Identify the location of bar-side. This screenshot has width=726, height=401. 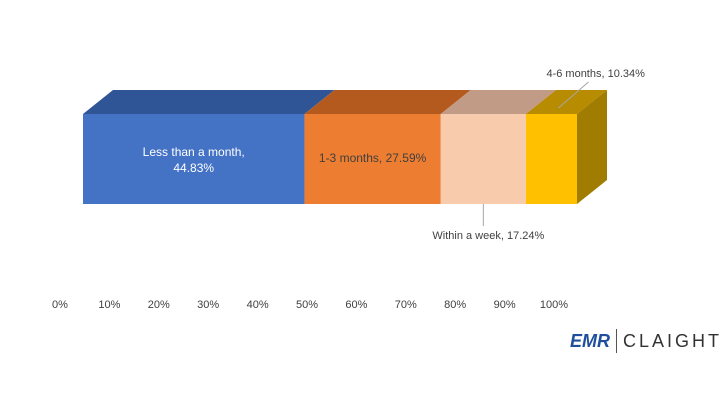
(592, 147).